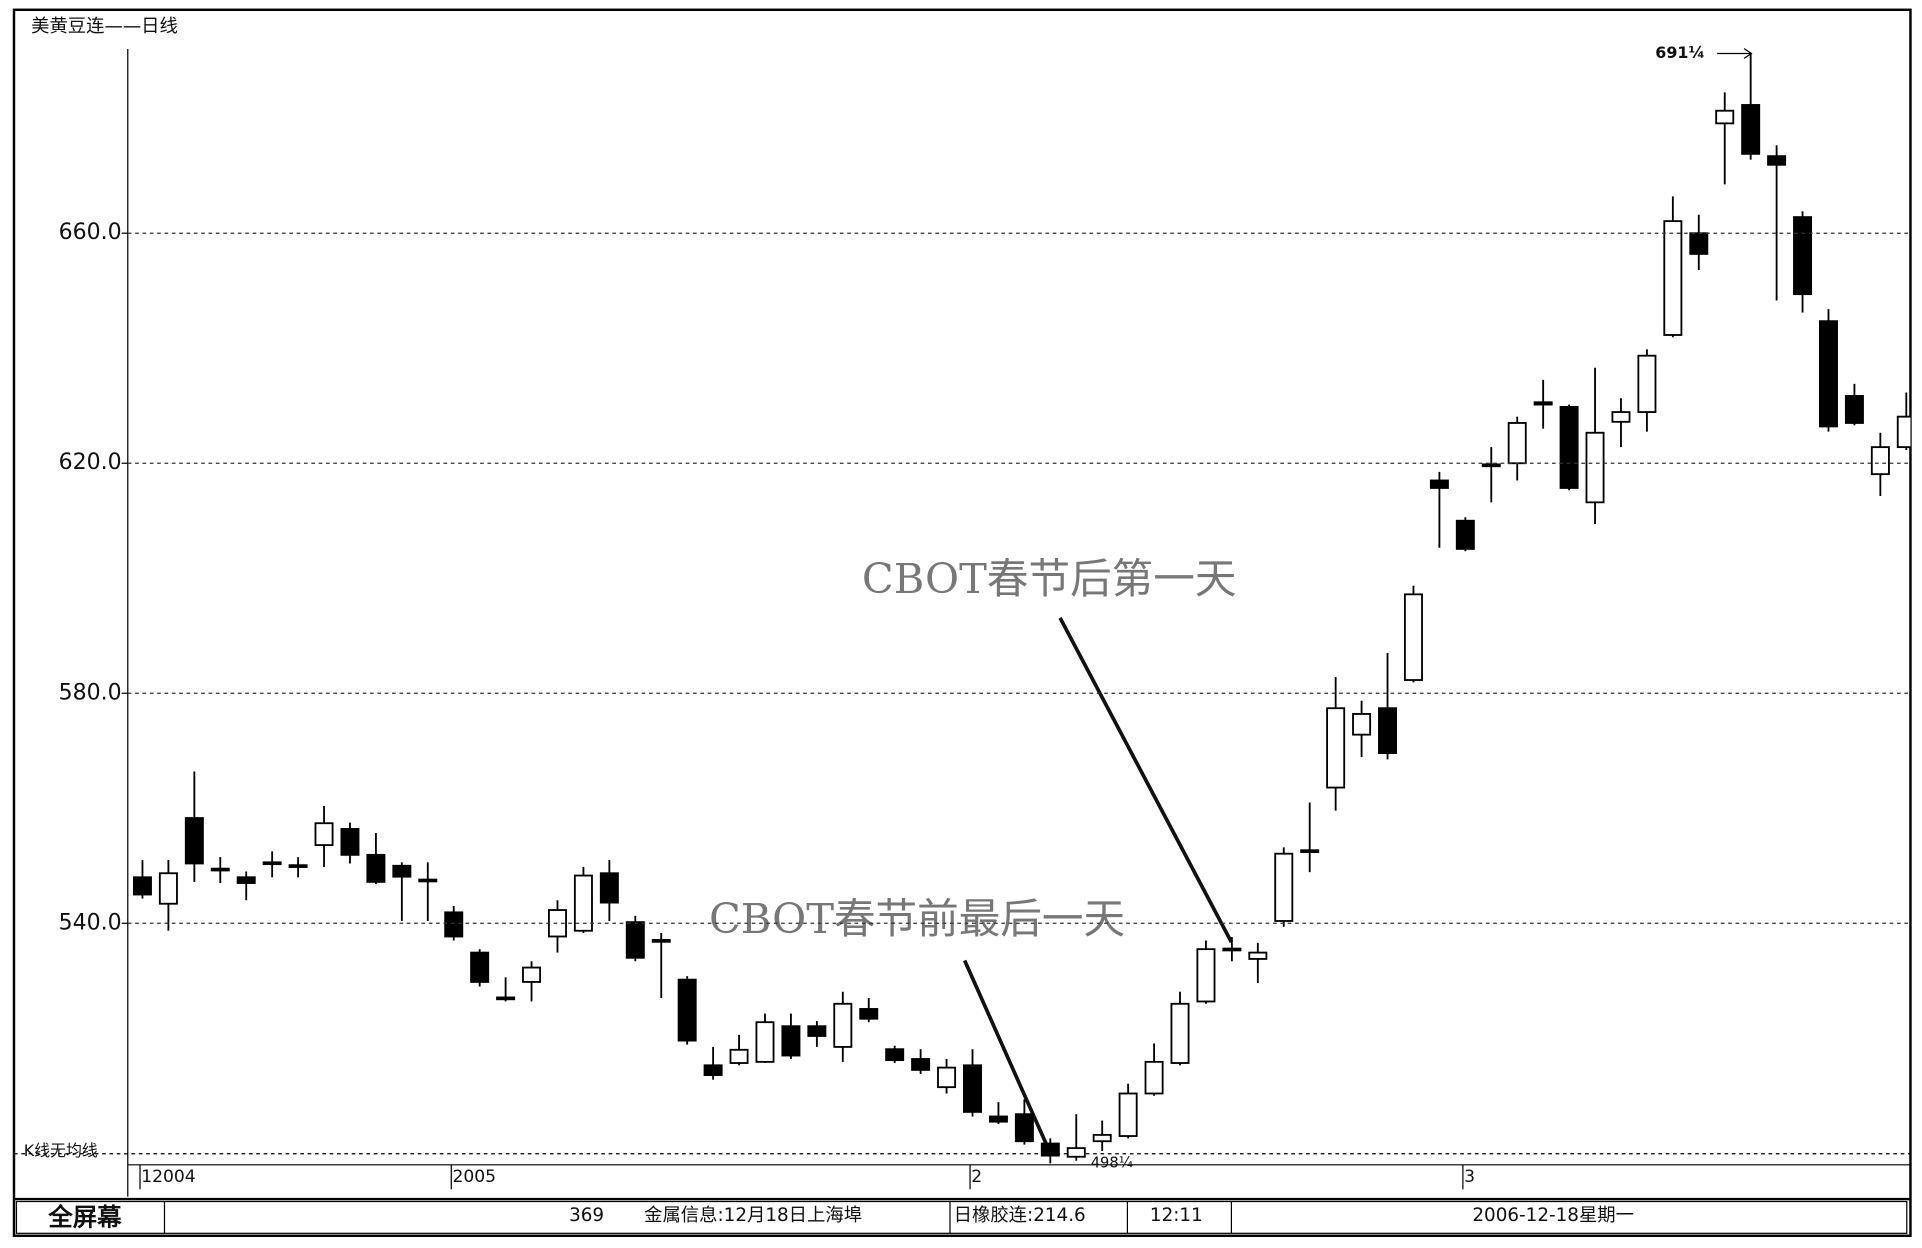 Image resolution: width=1922 pixels, height=1248 pixels. Describe the element at coordinates (475, 1177) in the screenshot. I see `x-tick-label: 2005` at that location.